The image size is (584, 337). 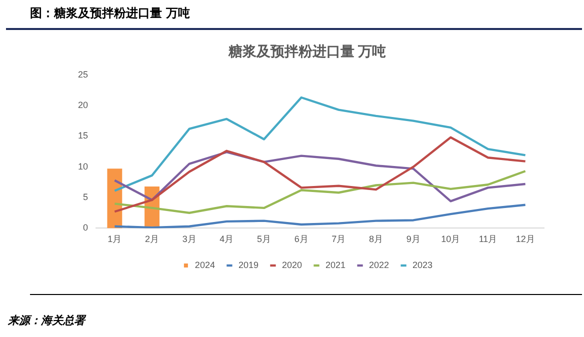 What do you see at coordinates (339, 239) in the screenshot?
I see `x-tick-label: 7月` at bounding box center [339, 239].